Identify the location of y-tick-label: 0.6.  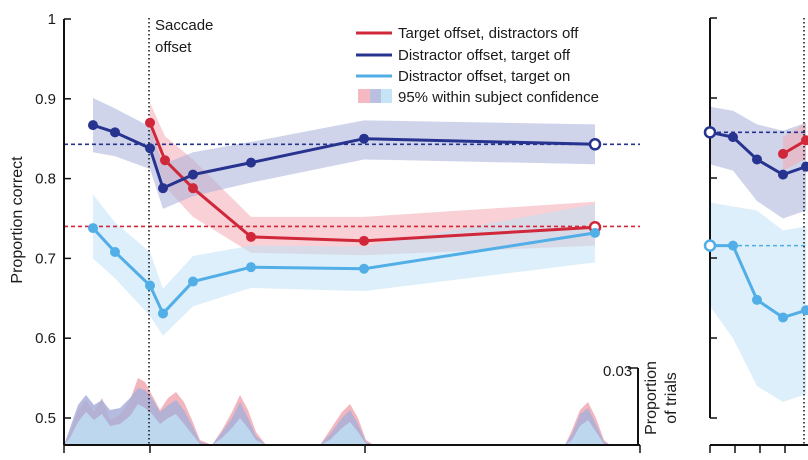
(45, 338).